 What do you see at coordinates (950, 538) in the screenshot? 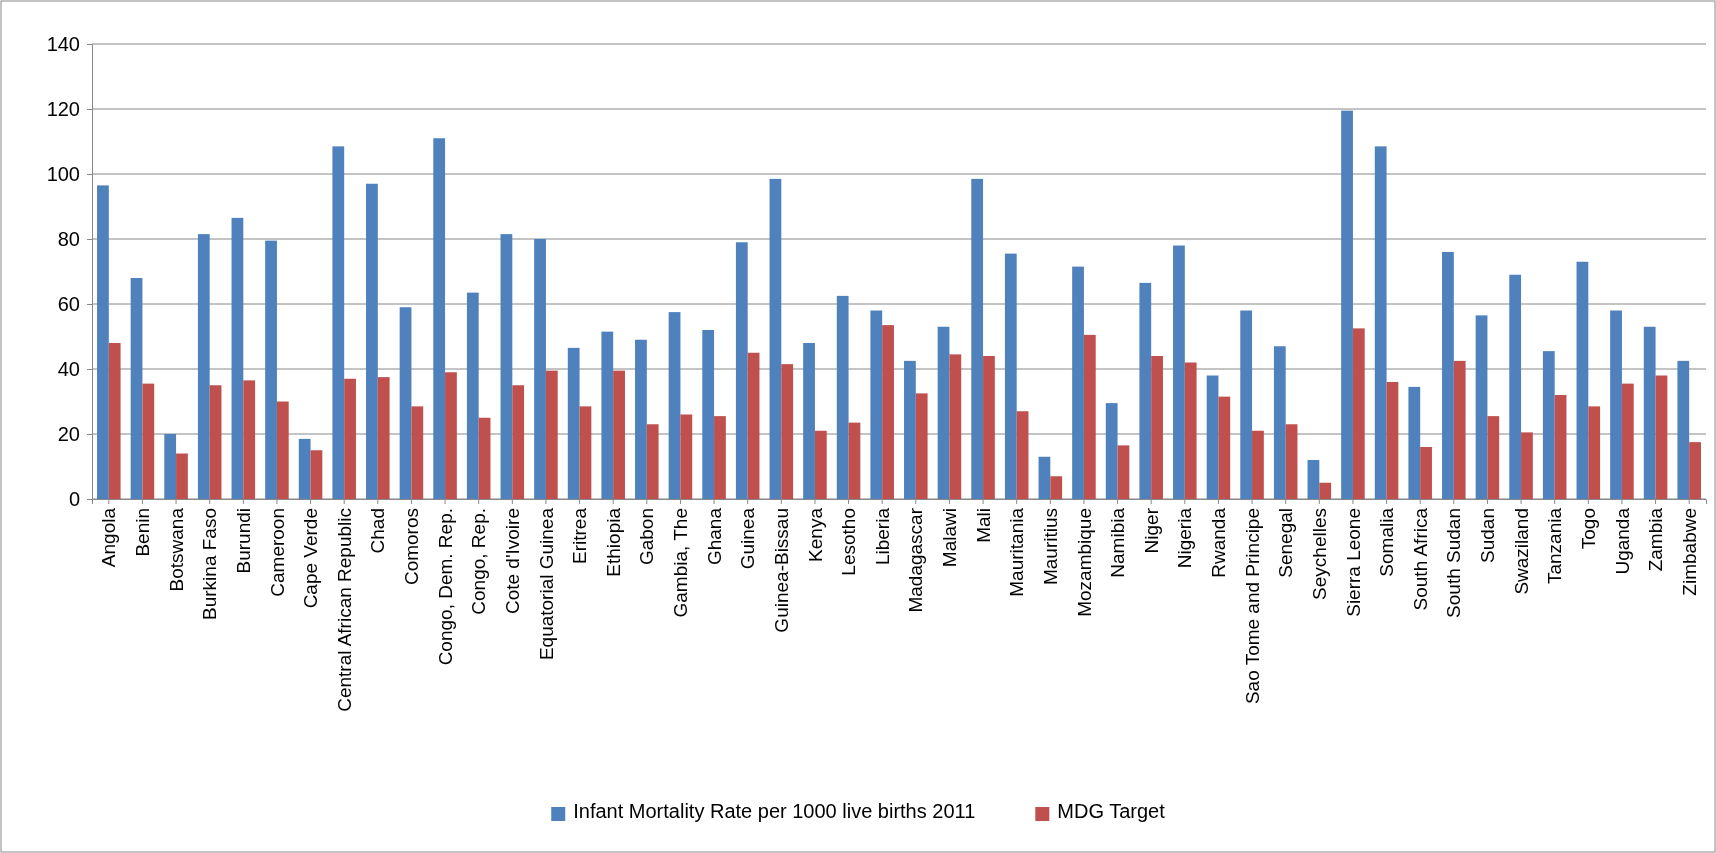
I see `x-tick-label: Malawi` at bounding box center [950, 538].